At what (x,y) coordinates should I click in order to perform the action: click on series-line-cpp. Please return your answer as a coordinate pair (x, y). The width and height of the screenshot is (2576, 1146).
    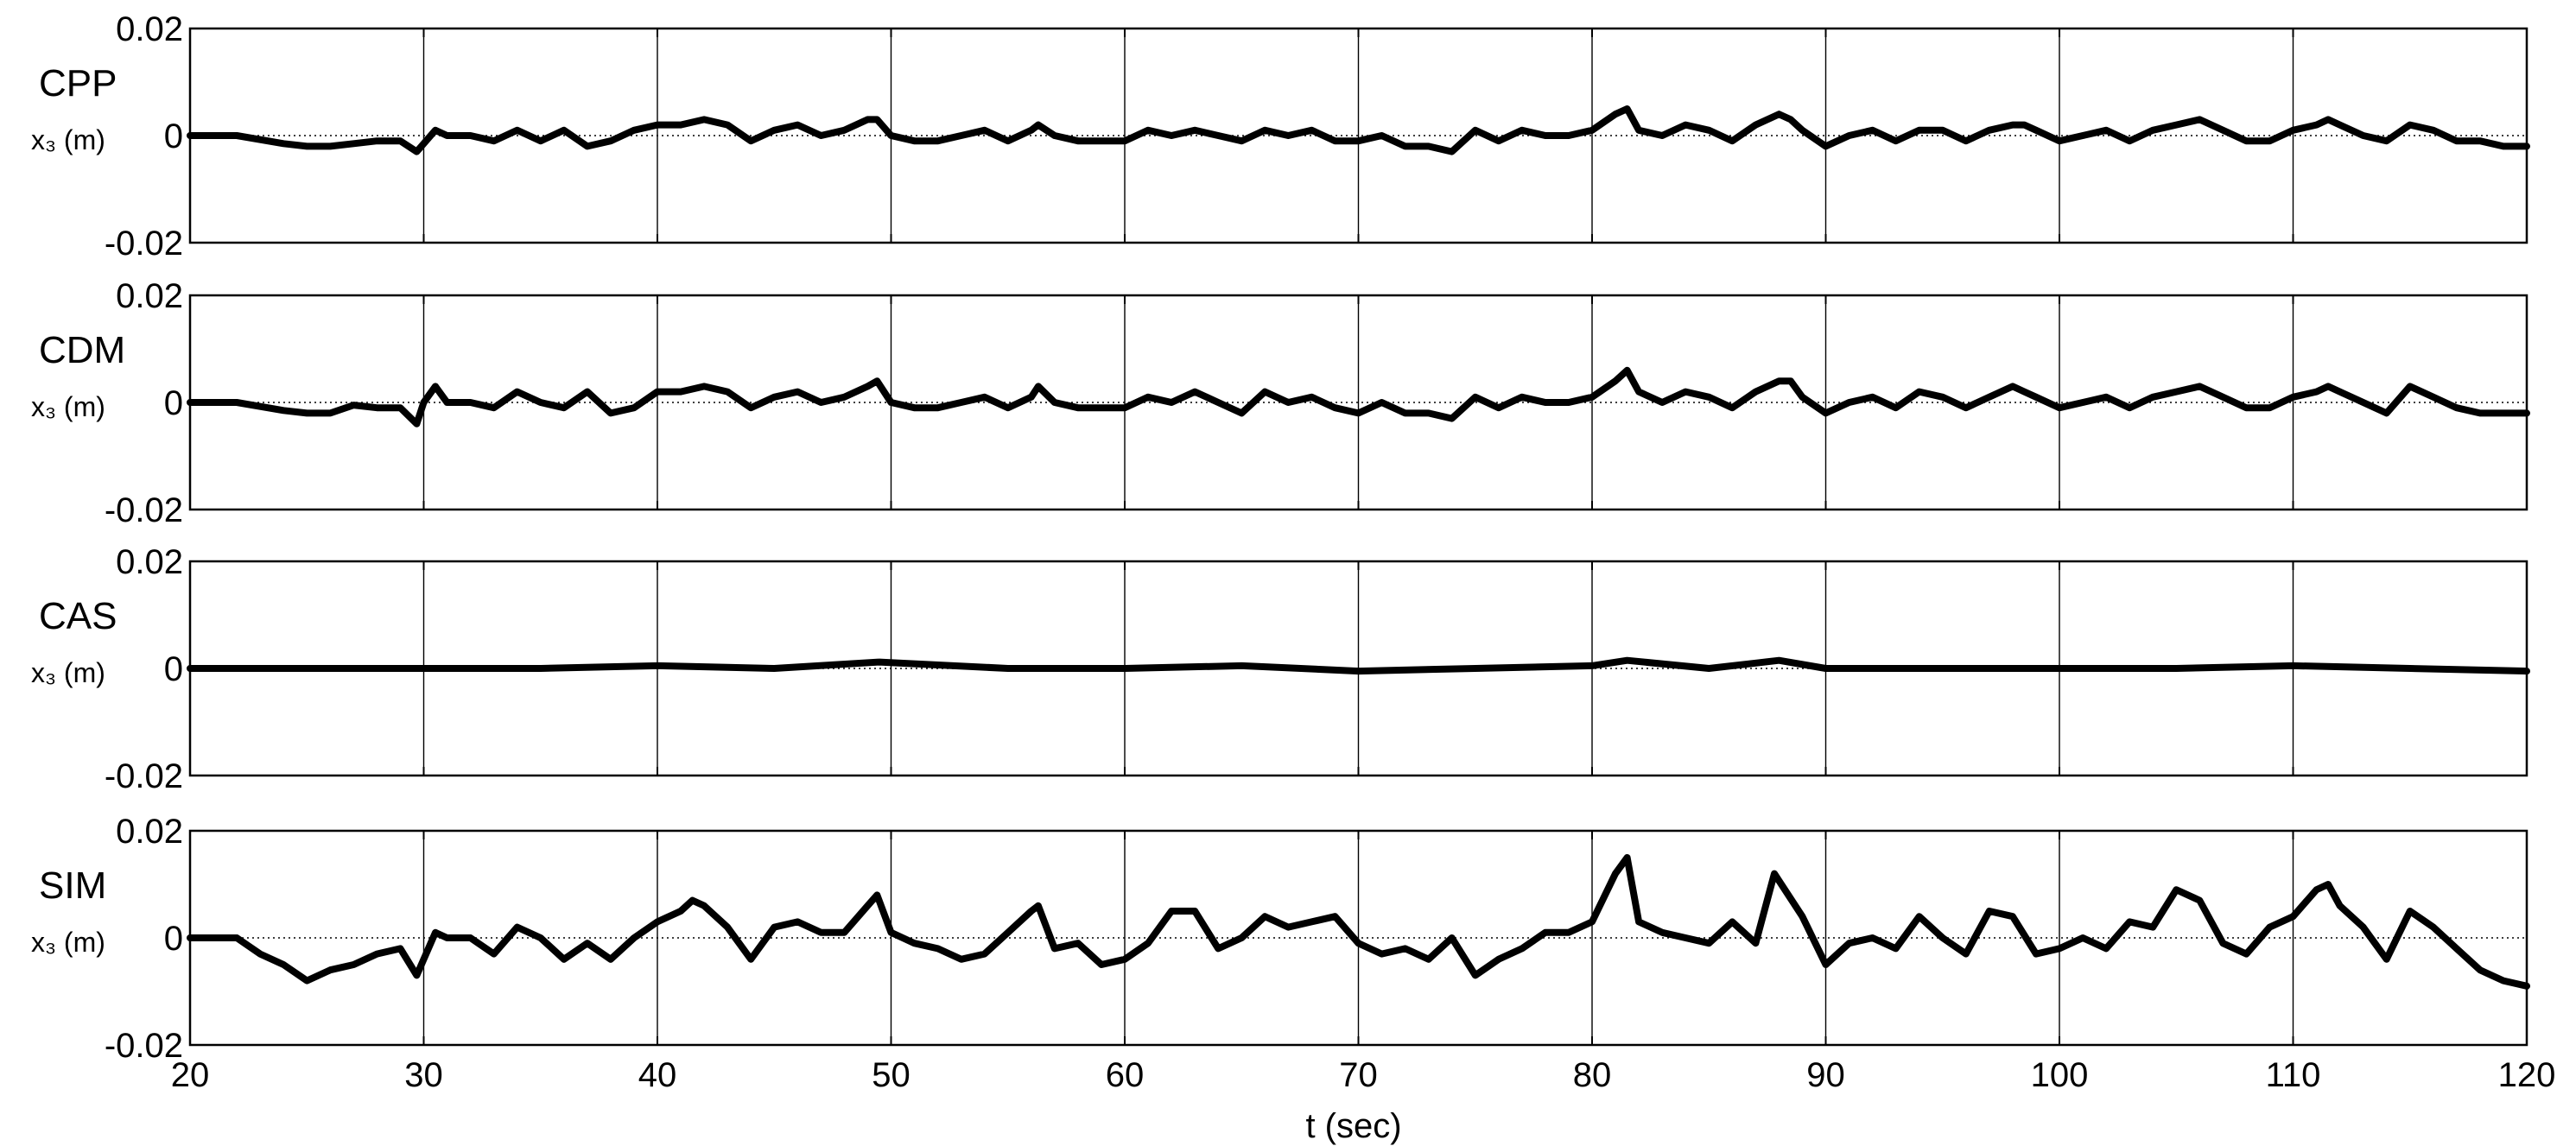
    Looking at the image, I should click on (1358, 130).